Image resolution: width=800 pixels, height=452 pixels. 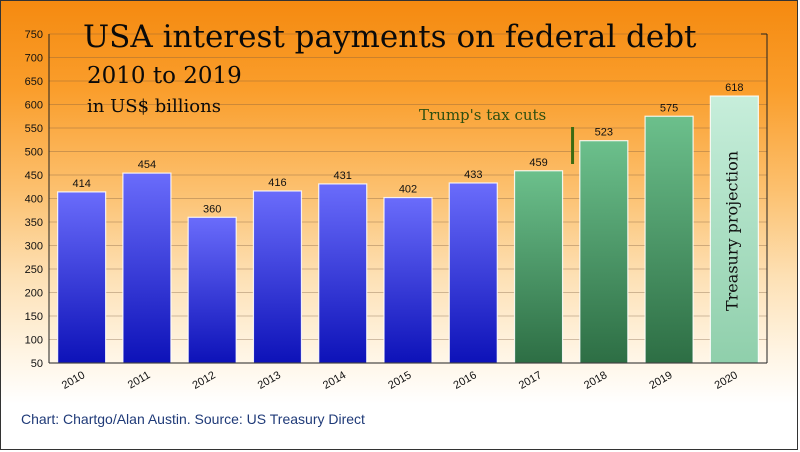 What do you see at coordinates (473, 175) in the screenshot?
I see `data-label-2016: 433` at bounding box center [473, 175].